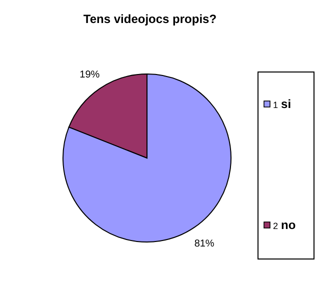  Describe the element at coordinates (90, 75) in the screenshot. I see `data-label: 19%` at that location.